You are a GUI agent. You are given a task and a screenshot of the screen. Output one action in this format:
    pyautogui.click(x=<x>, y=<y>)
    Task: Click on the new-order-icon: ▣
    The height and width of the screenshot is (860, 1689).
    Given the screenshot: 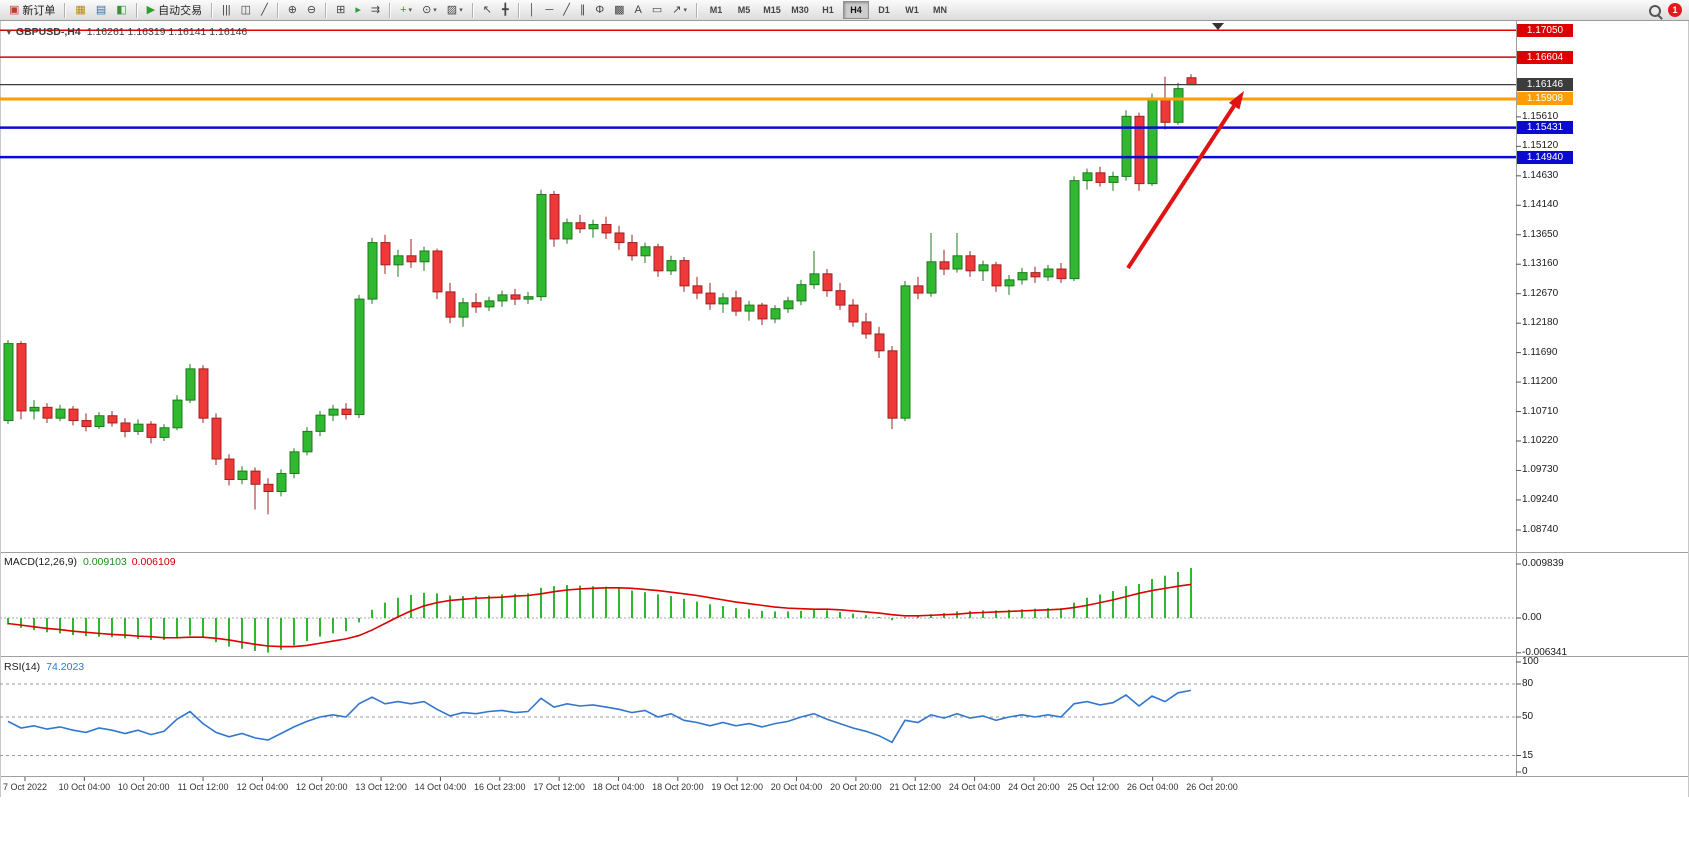 What is the action you would take?
    pyautogui.click(x=14, y=10)
    